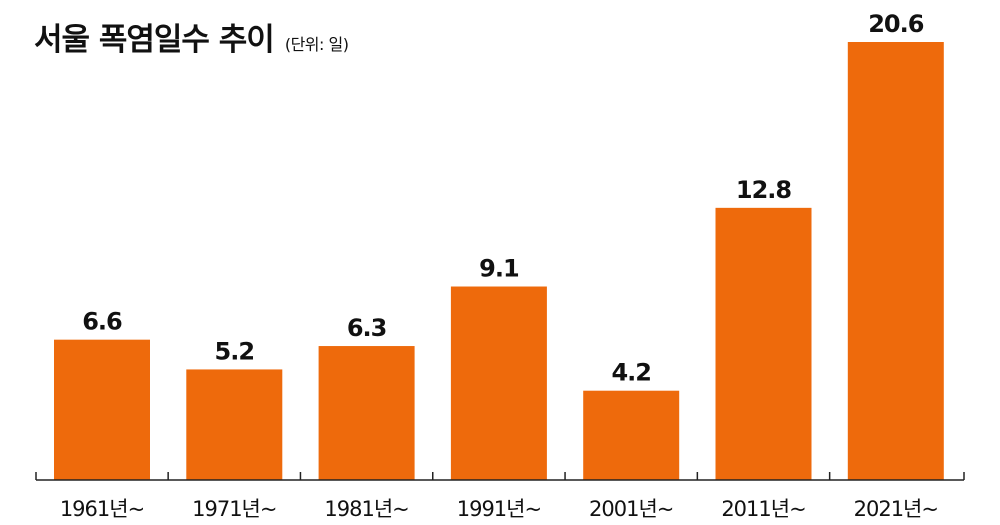 The width and height of the screenshot is (1000, 525). Describe the element at coordinates (763, 509) in the screenshot. I see `x-tick-label: 2011년~` at that location.